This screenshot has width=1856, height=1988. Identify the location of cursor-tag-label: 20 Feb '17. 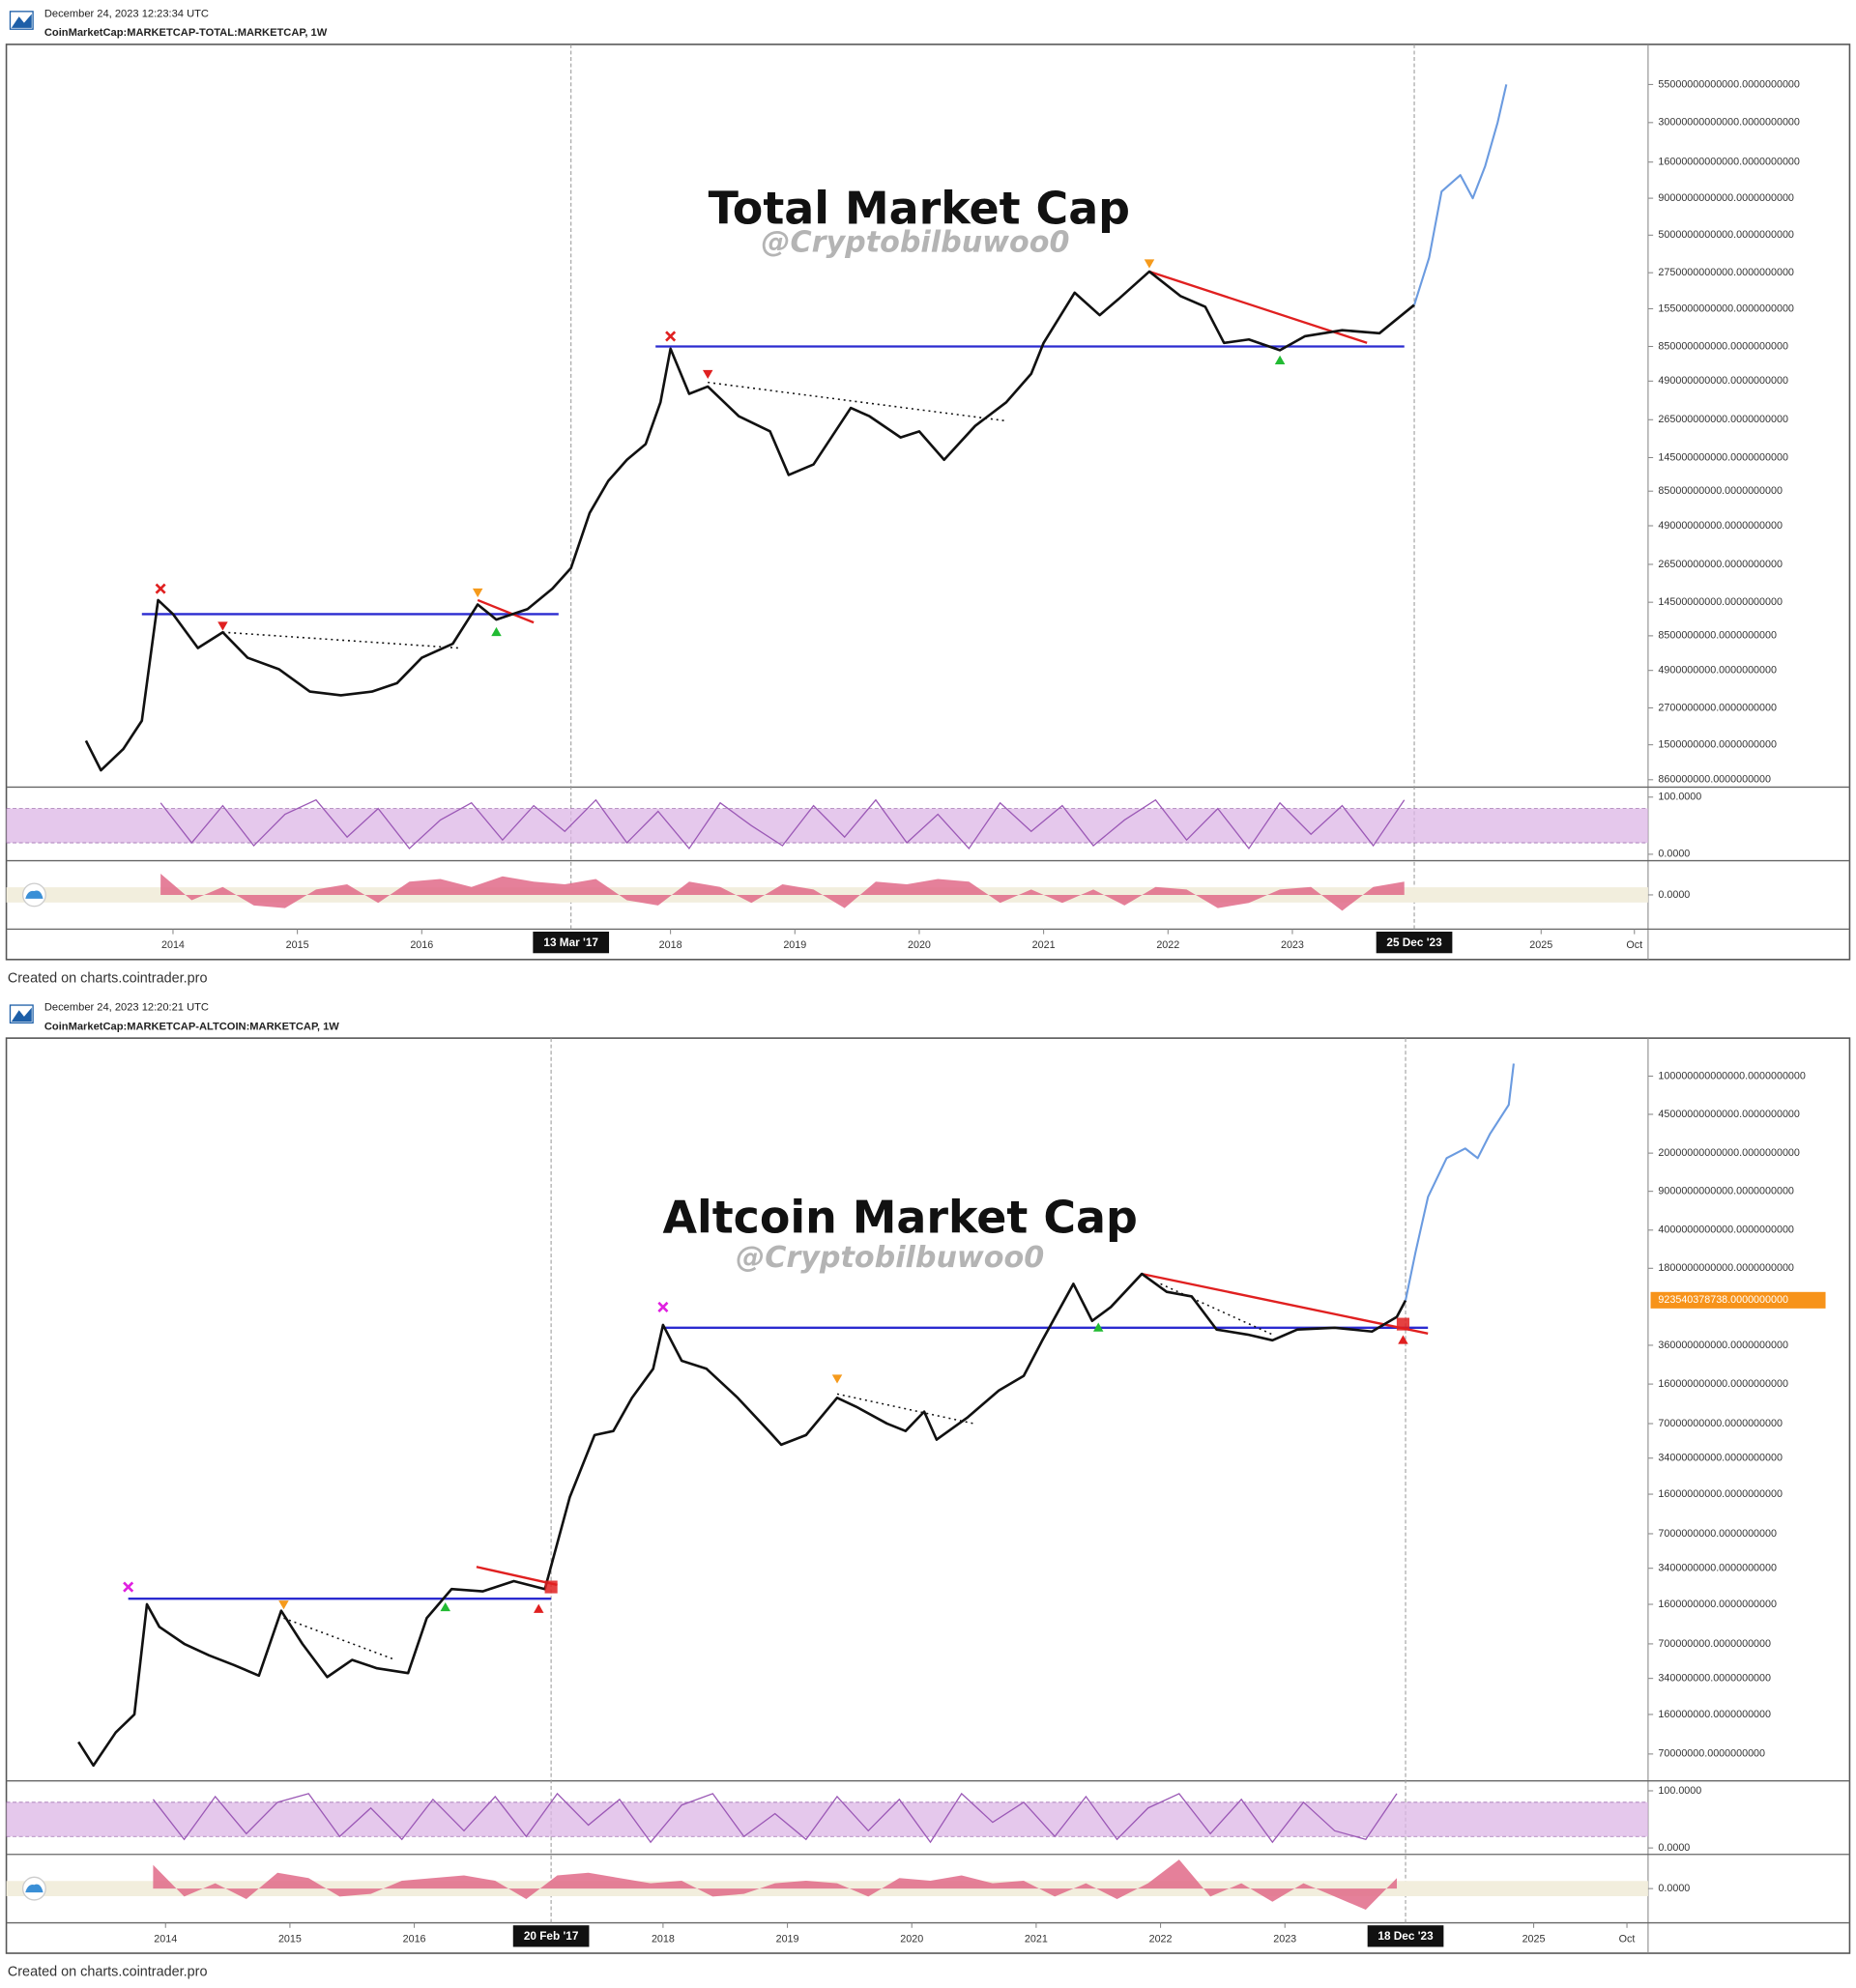
(551, 1936).